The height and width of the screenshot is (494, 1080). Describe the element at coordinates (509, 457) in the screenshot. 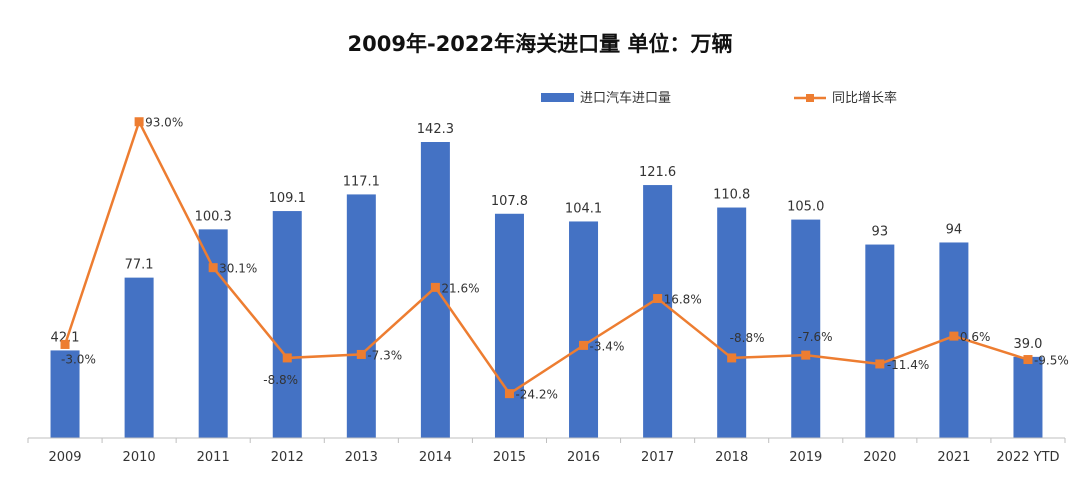

I see `x-tick-label: 2015` at that location.